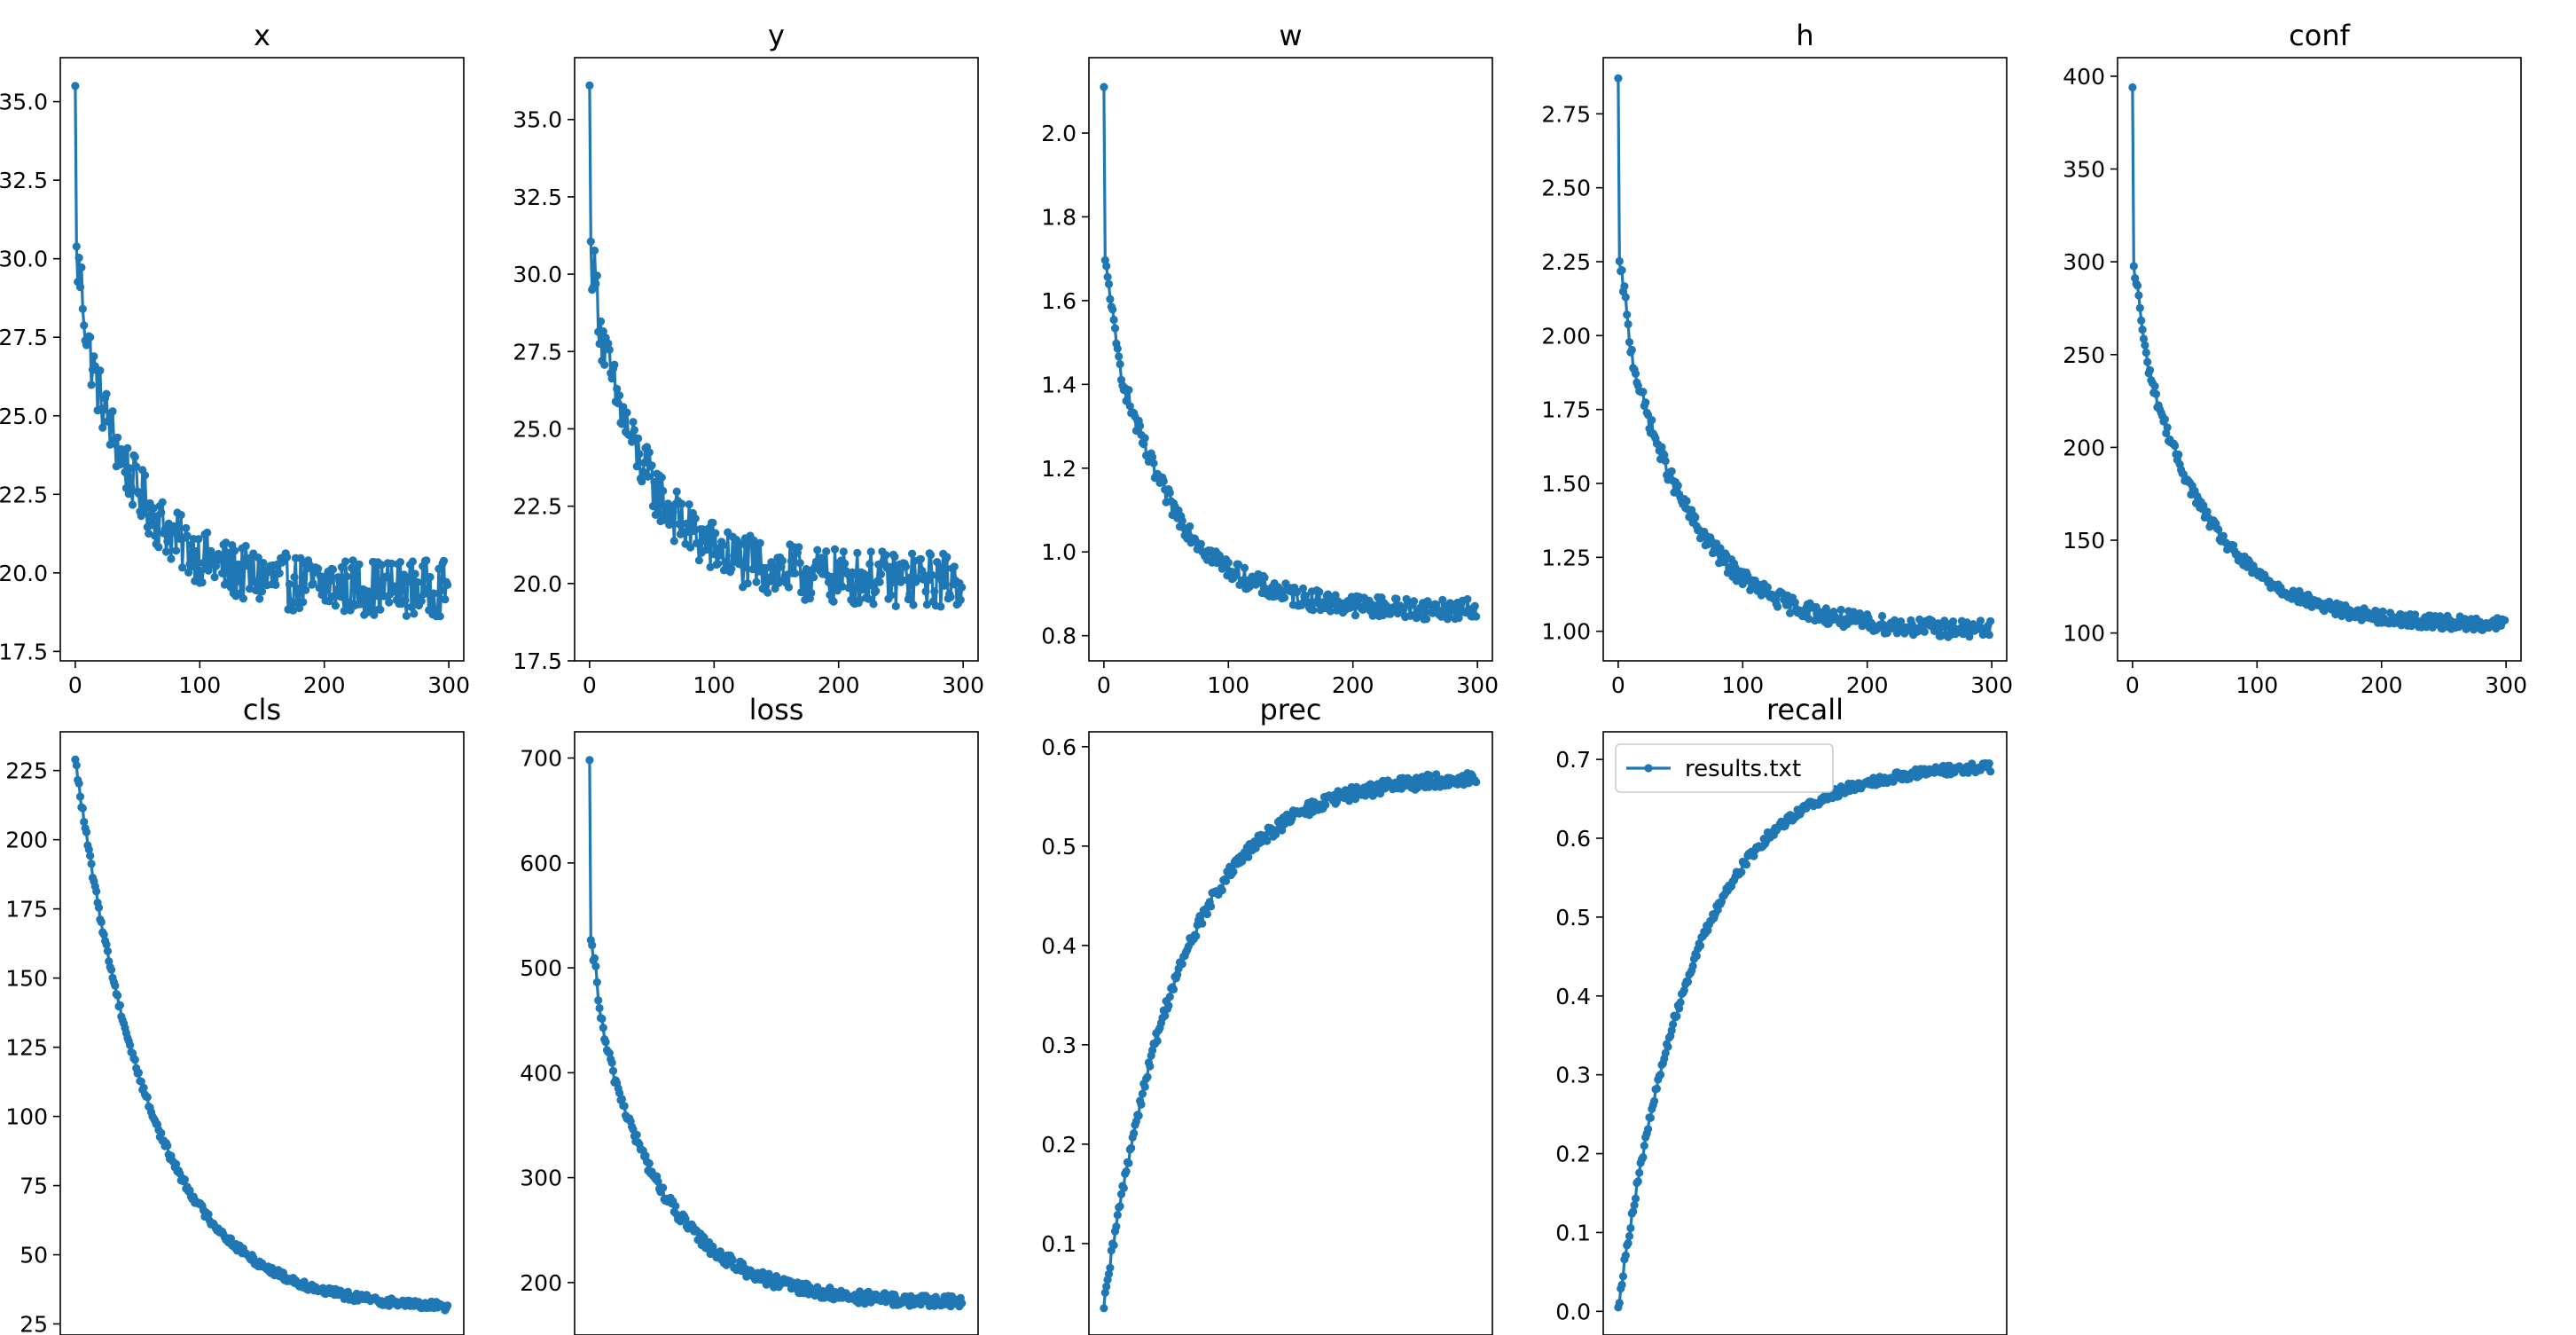 This screenshot has height=1335, width=2576. I want to click on y-tick-label: 250, so click(2084, 355).